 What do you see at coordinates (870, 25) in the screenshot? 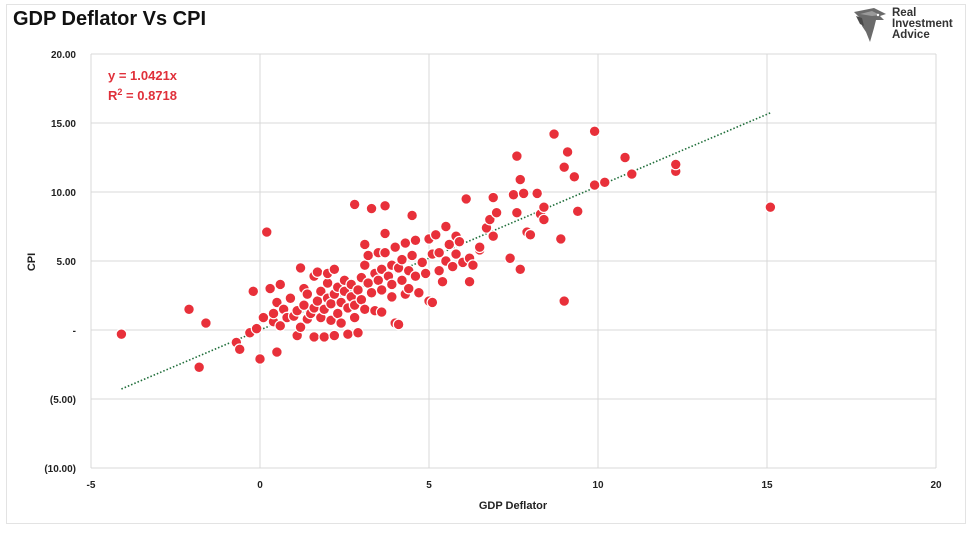
I see `eagle-logo-icon` at bounding box center [870, 25].